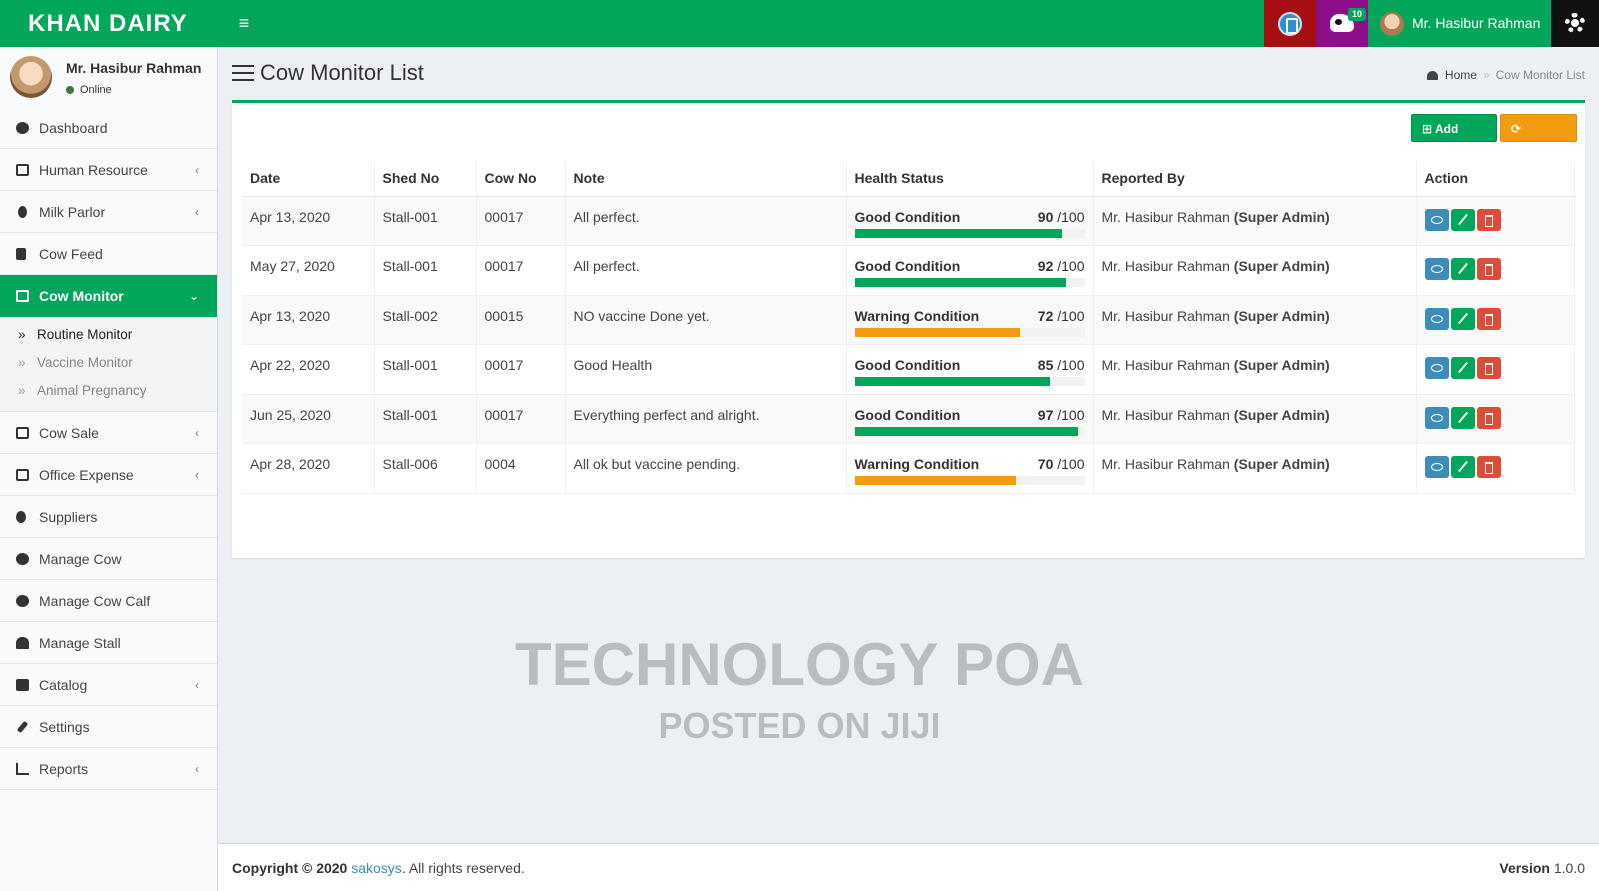 This screenshot has height=891, width=1599. What do you see at coordinates (108, 335) in the screenshot?
I see `submenu-item-routine-monitor: Routine Monitor` at bounding box center [108, 335].